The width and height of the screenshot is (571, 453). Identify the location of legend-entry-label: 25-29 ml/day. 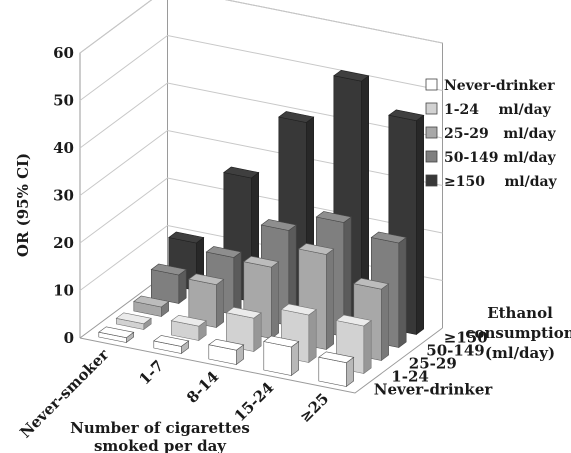
(500, 134).